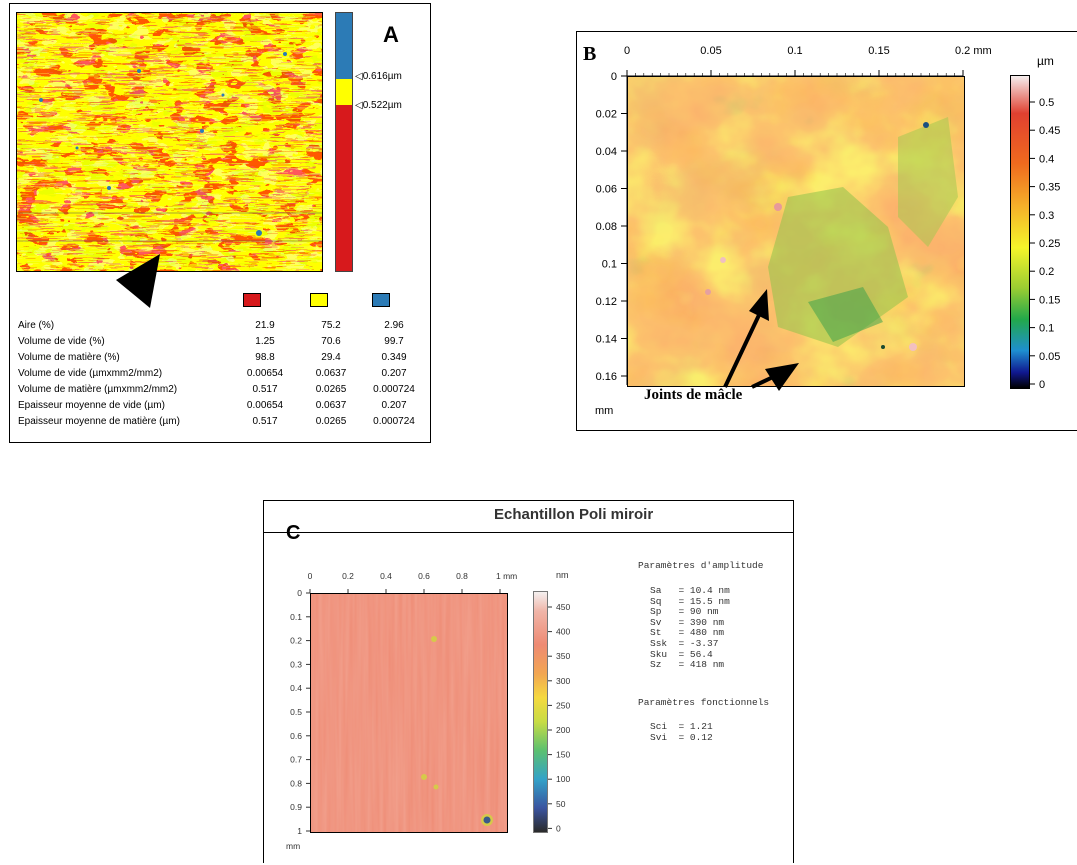 The image size is (1077, 865). Describe the element at coordinates (381, 300) in the screenshot. I see `swatch-blue` at that location.